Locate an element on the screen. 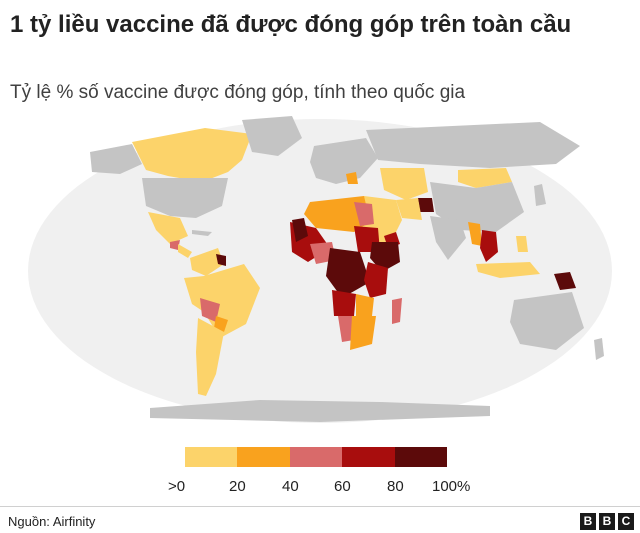 The image size is (640, 533). legend-tick-label: >0 is located at coordinates (177, 486).